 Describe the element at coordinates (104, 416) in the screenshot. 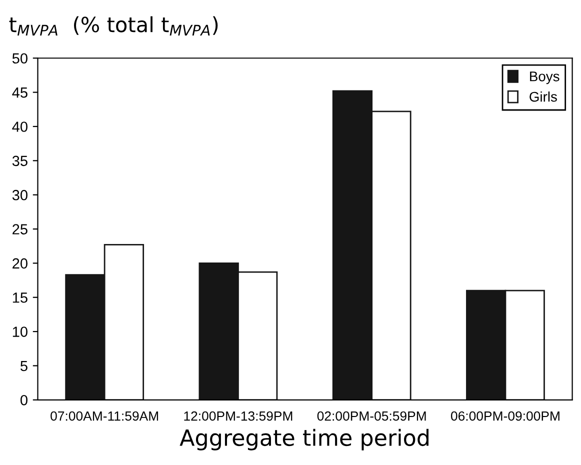

I see `x-tick-label: 07:00AM-11:59AM` at that location.